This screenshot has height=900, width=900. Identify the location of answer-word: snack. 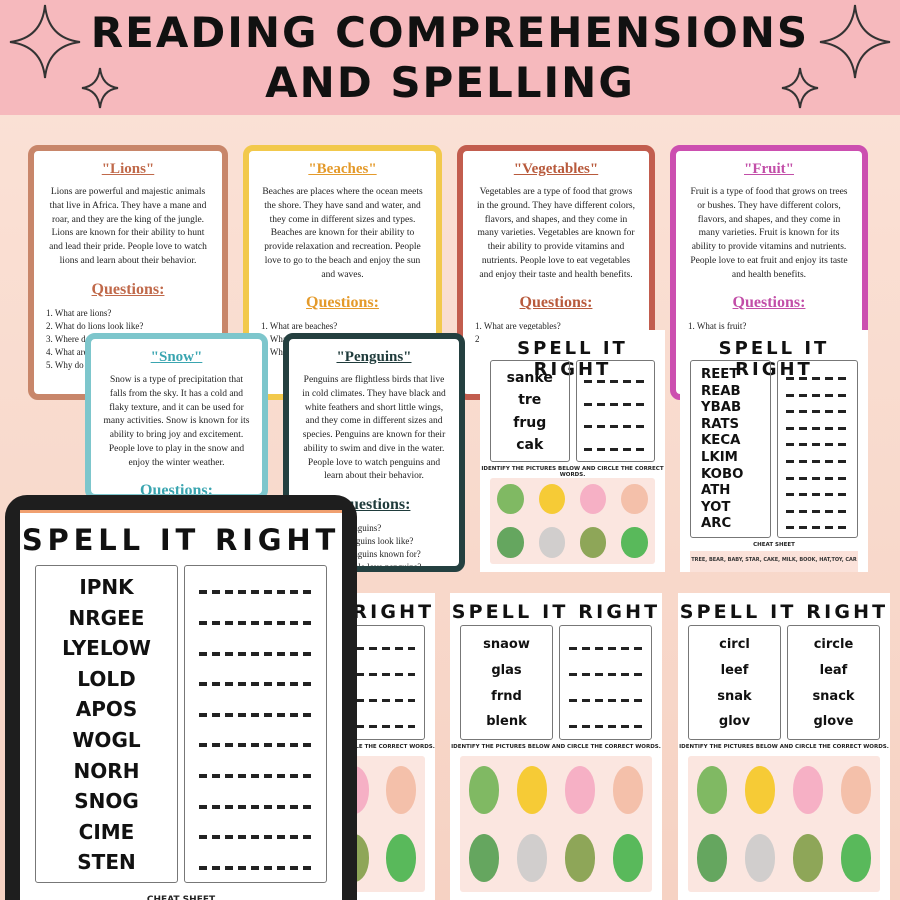
(833, 696).